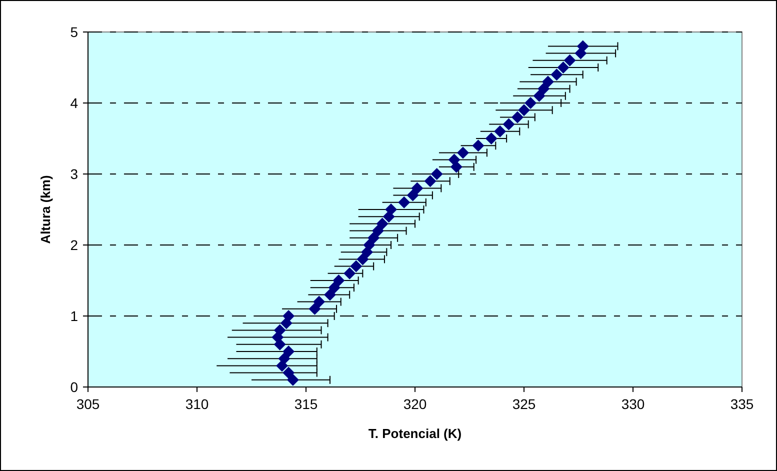 The height and width of the screenshot is (471, 777). I want to click on x-tick-label: 330, so click(633, 404).